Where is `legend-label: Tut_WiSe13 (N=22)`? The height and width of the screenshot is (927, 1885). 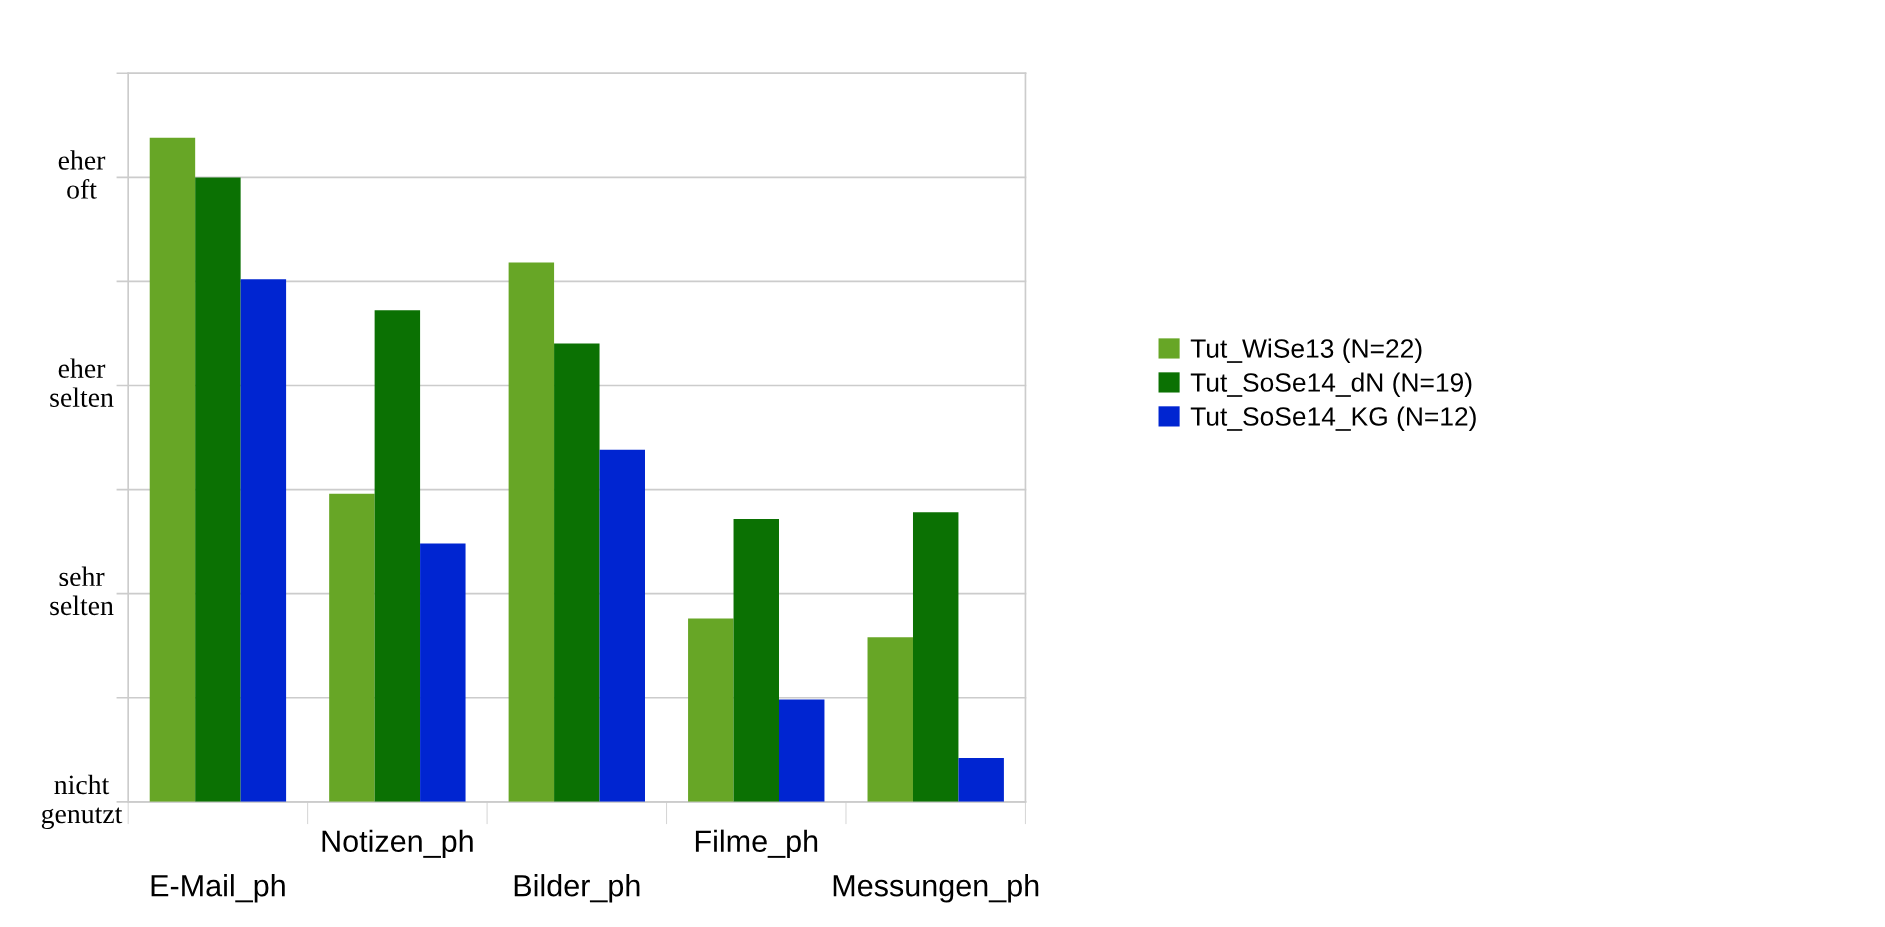
legend-label: Tut_WiSe13 (N=22) is located at coordinates (1306, 351).